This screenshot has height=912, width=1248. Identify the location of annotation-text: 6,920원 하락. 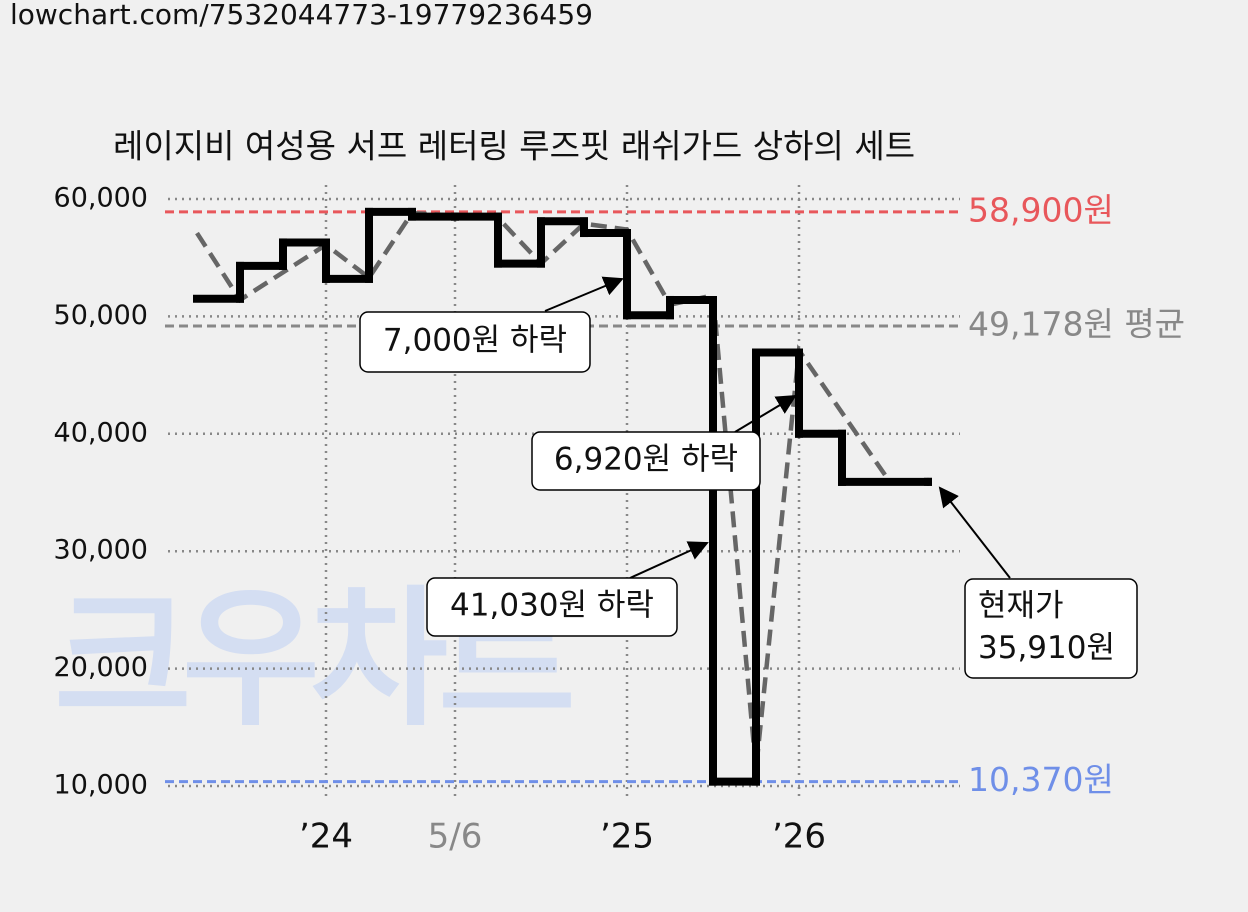
(646, 460).